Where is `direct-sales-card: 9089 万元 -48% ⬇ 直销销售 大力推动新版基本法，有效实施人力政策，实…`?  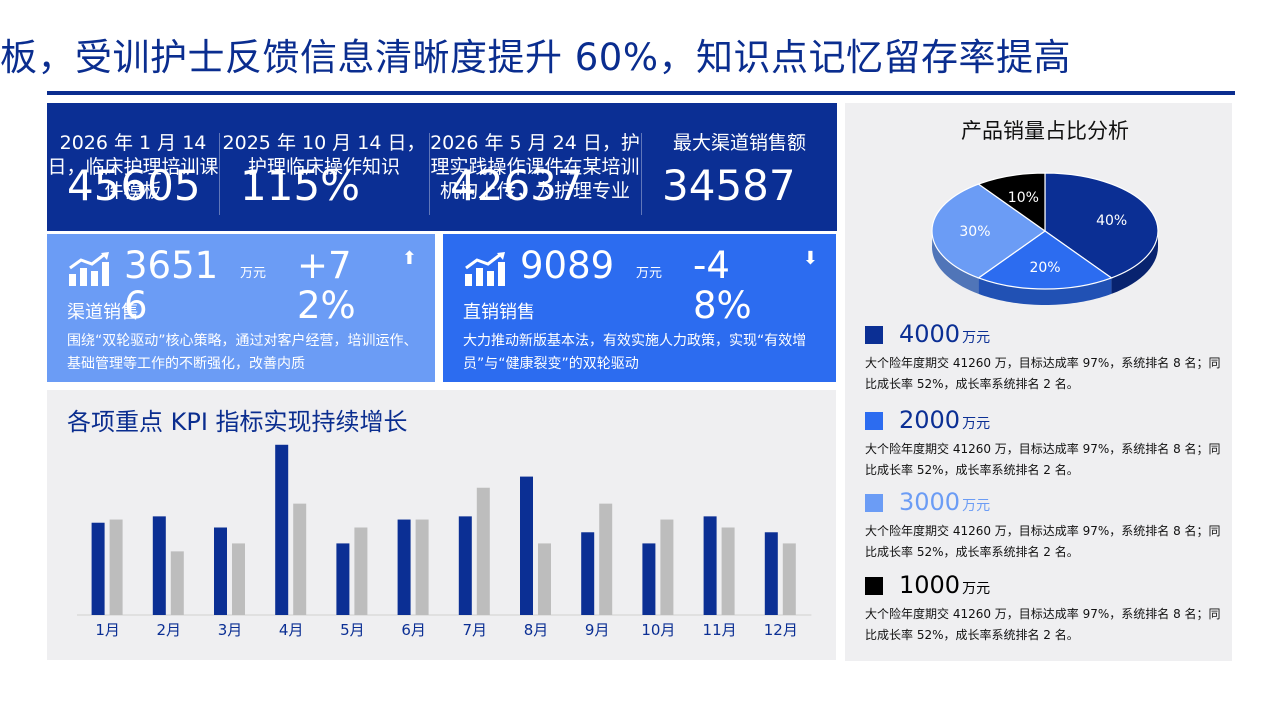 direct-sales-card: 9089 万元 -48% ⬇ 直销销售 大力推动新版基本法，有效实施人力政策，实… is located at coordinates (639, 308).